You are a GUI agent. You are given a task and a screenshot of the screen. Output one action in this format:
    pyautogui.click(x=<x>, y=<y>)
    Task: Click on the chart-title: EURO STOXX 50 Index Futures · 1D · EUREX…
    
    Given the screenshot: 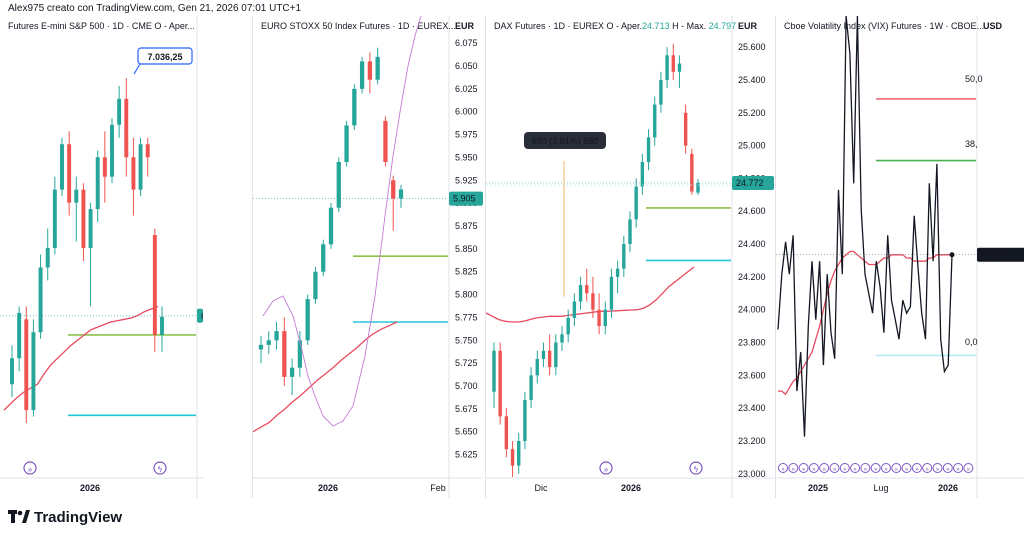 What is the action you would take?
    pyautogui.click(x=358, y=26)
    